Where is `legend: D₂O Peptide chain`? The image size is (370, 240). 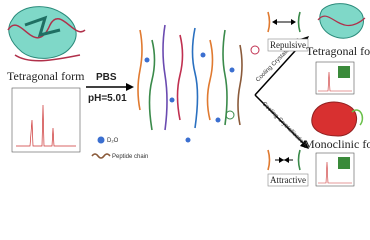
legend: D₂O Peptide chain is located at coordinates (119, 148).